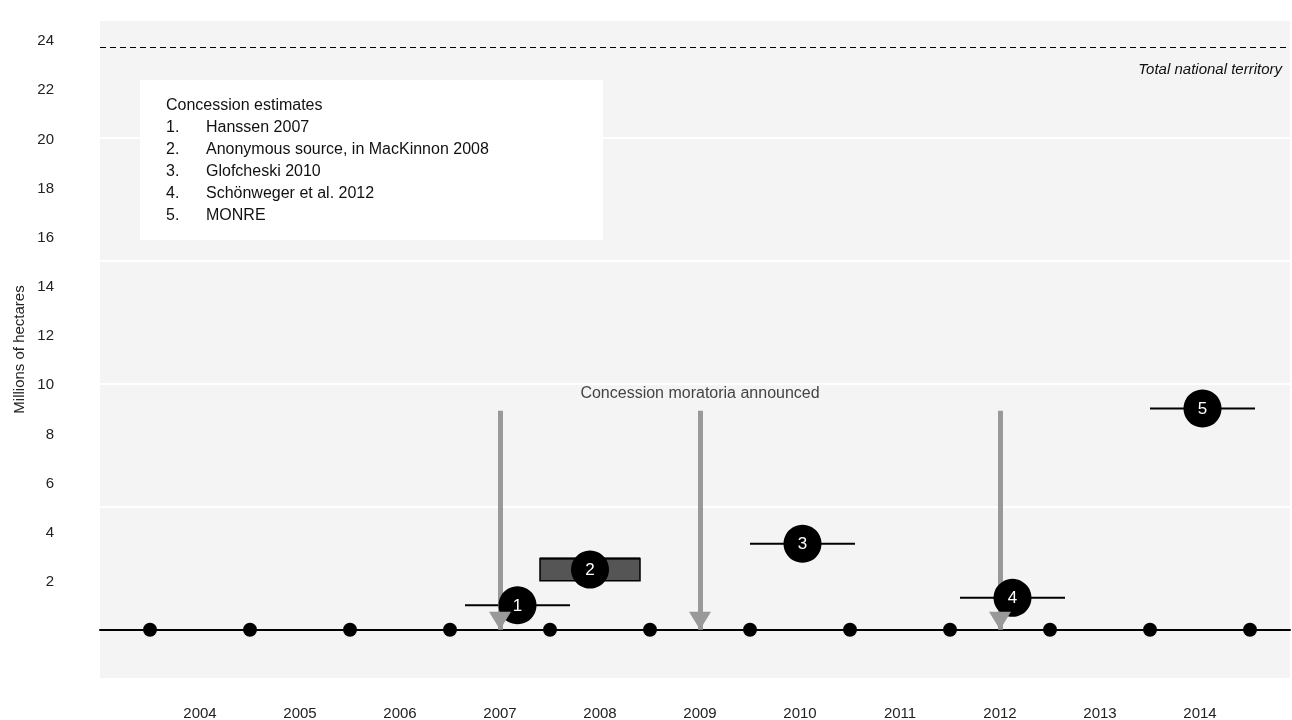 The image size is (1292, 720). What do you see at coordinates (802, 544) in the screenshot?
I see `series-label: 3` at bounding box center [802, 544].